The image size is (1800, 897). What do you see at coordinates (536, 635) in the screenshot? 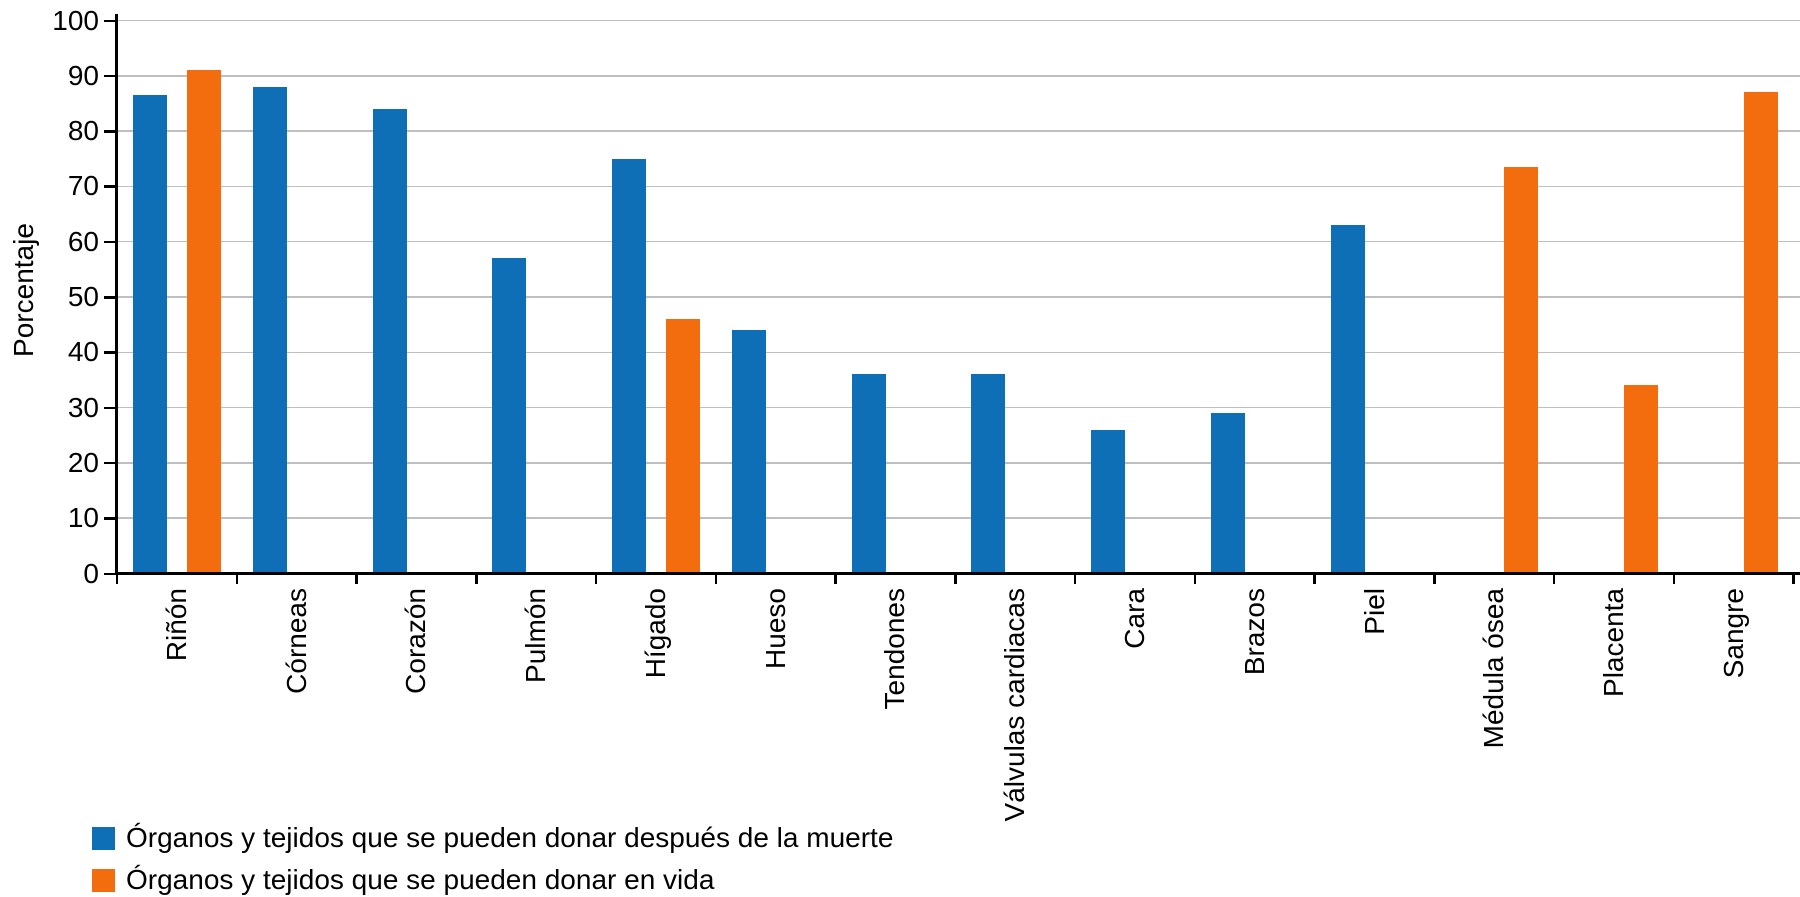
I see `x-label-3: Pulmón` at bounding box center [536, 635].